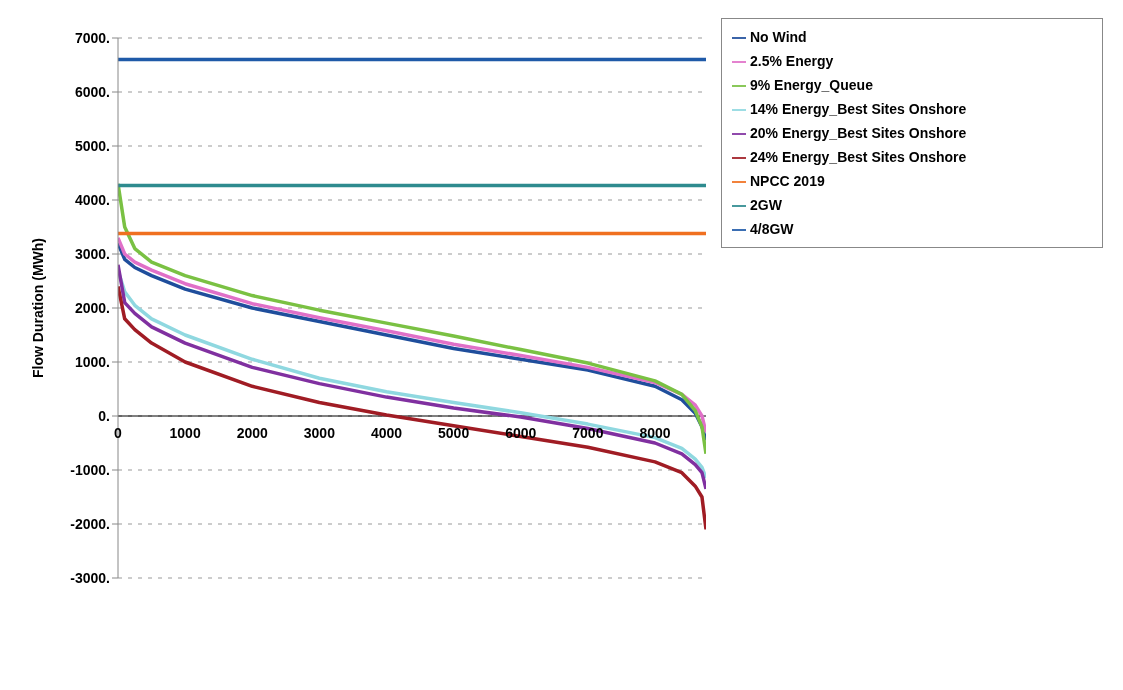 This screenshot has height=690, width=1123. What do you see at coordinates (92, 199) in the screenshot?
I see `y-tick-label: 4000.` at bounding box center [92, 199].